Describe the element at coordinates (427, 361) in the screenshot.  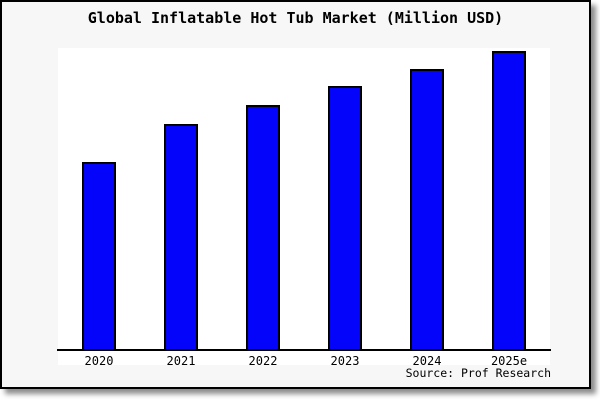
I see `x-tick-2024: 2024` at that location.